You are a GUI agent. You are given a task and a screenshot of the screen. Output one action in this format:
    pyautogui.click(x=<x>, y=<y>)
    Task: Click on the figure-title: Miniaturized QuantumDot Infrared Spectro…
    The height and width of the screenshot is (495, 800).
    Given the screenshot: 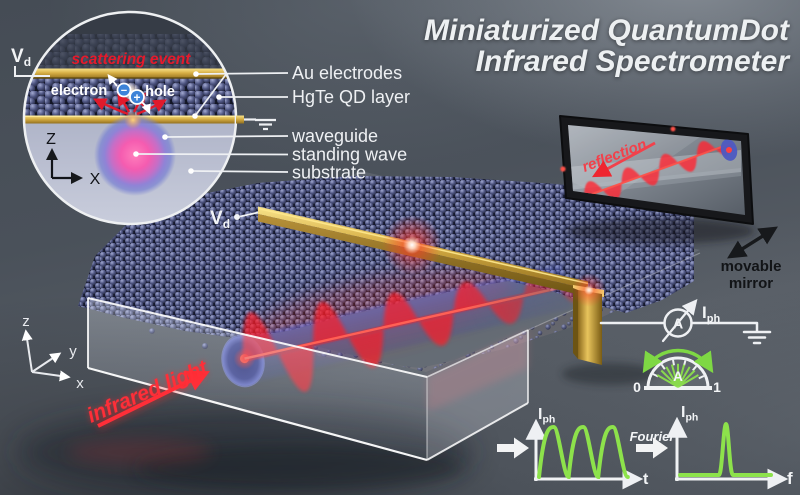 What is the action you would take?
    pyautogui.click(x=607, y=46)
    